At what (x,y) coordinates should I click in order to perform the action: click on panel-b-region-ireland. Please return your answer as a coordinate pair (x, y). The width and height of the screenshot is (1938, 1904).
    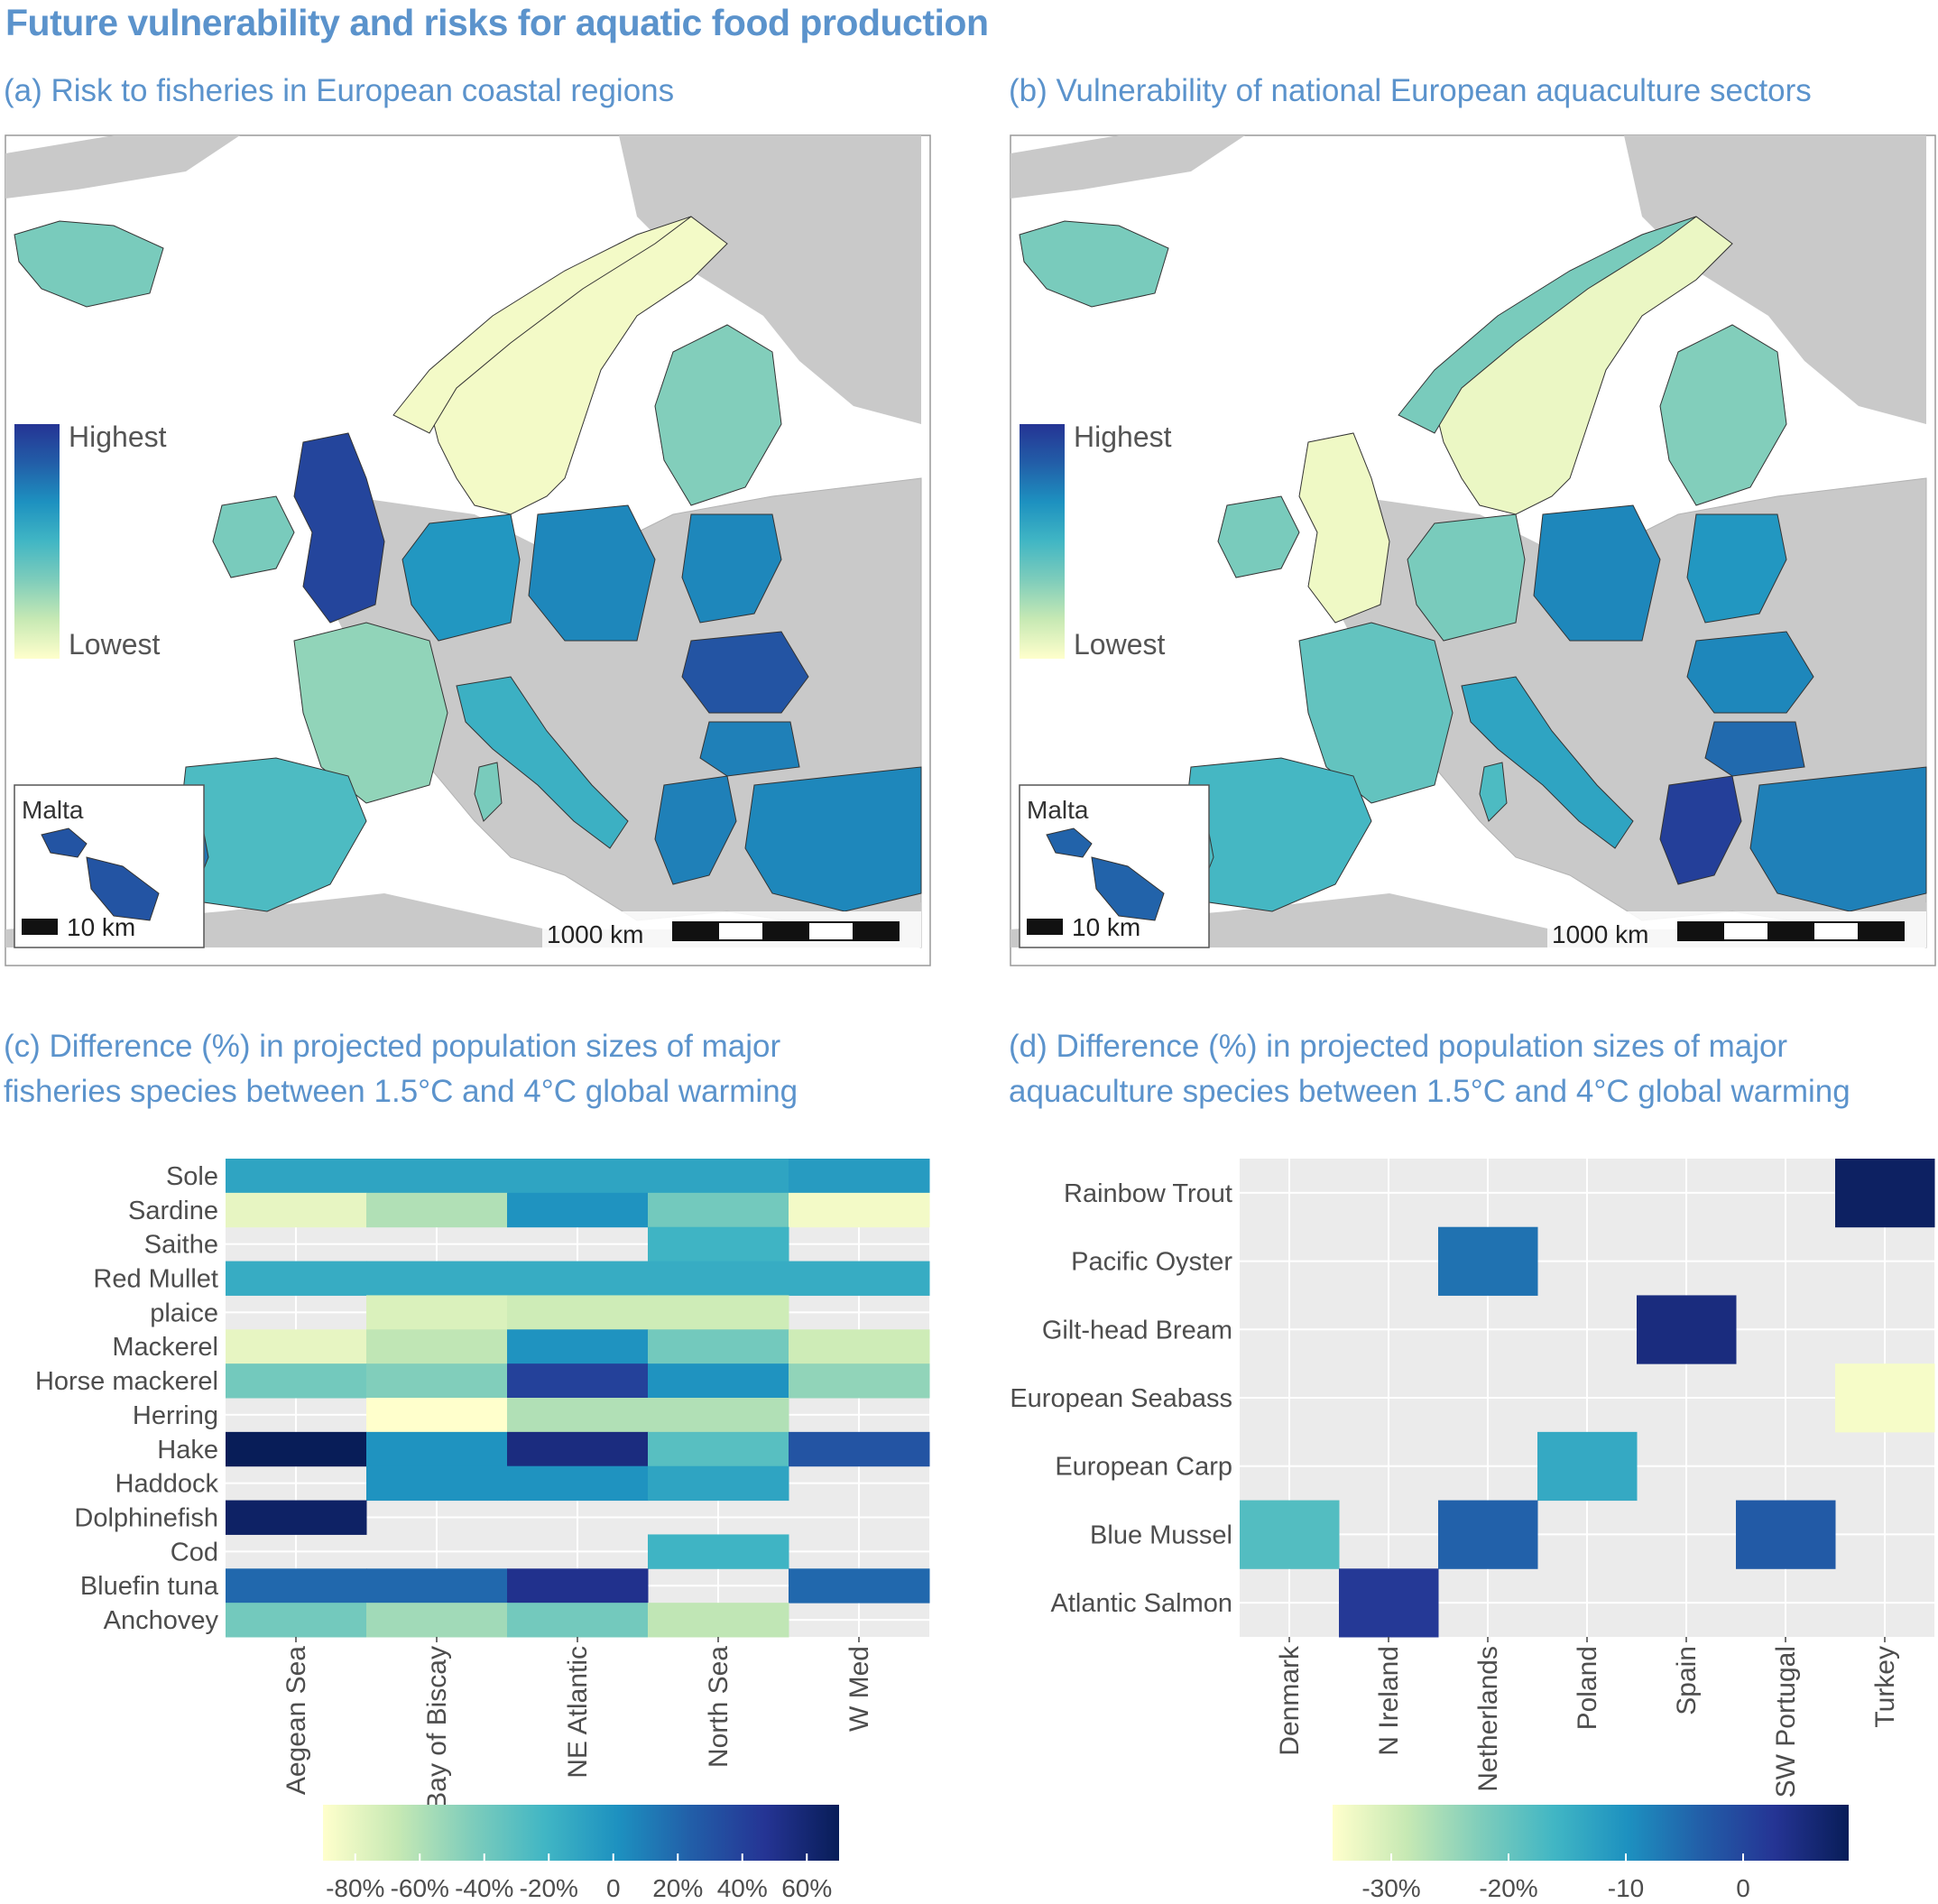
    Looking at the image, I should click on (1258, 536).